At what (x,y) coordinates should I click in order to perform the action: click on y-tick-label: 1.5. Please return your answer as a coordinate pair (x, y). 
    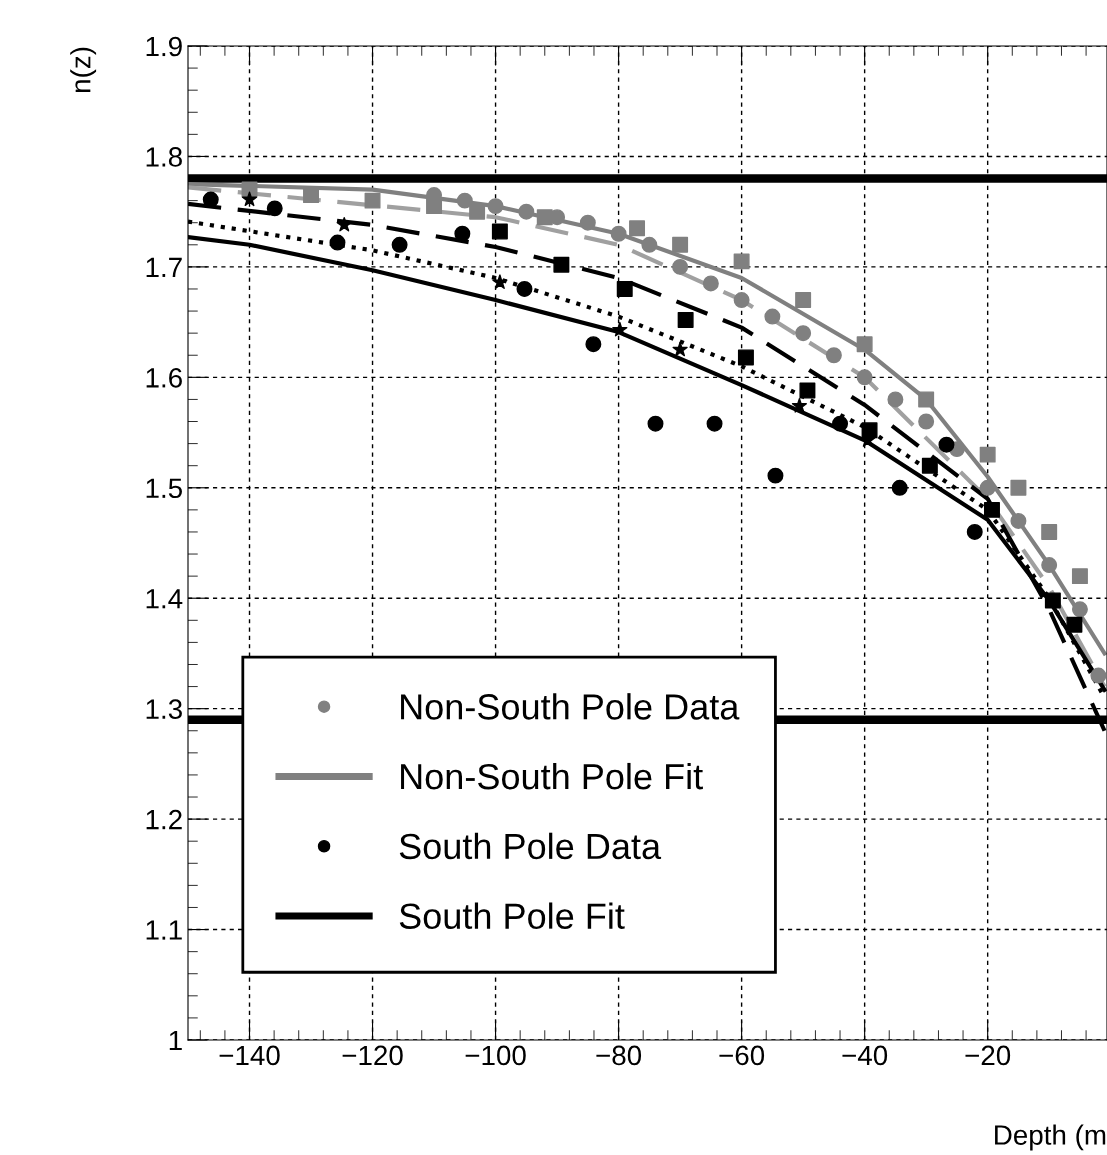
    Looking at the image, I should click on (164, 488).